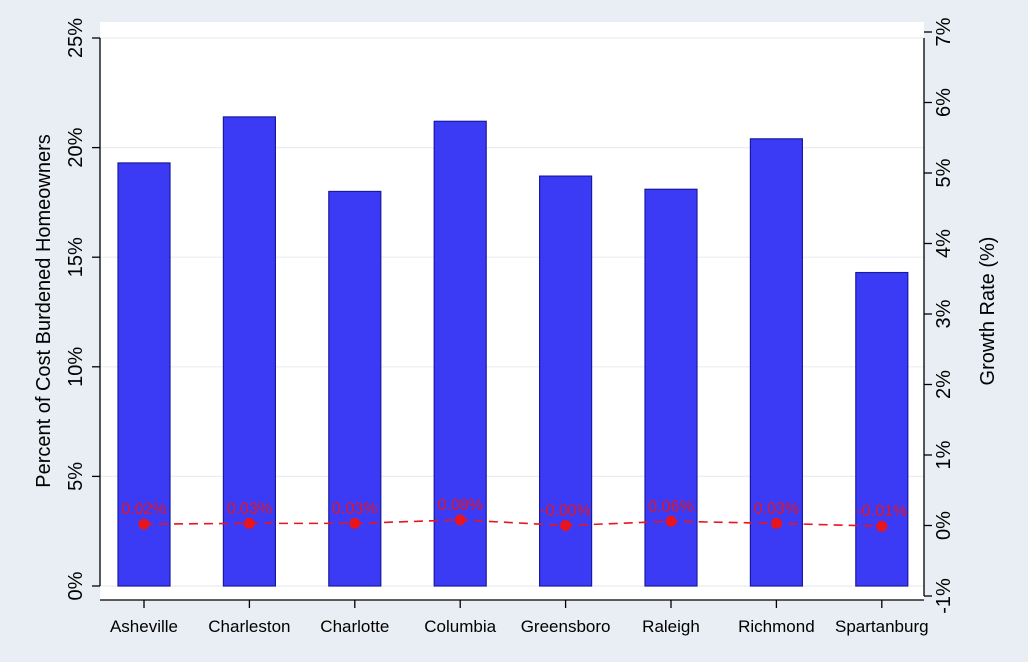 This screenshot has width=1028, height=662. I want to click on growth-data-label: 0.02%, so click(143, 509).